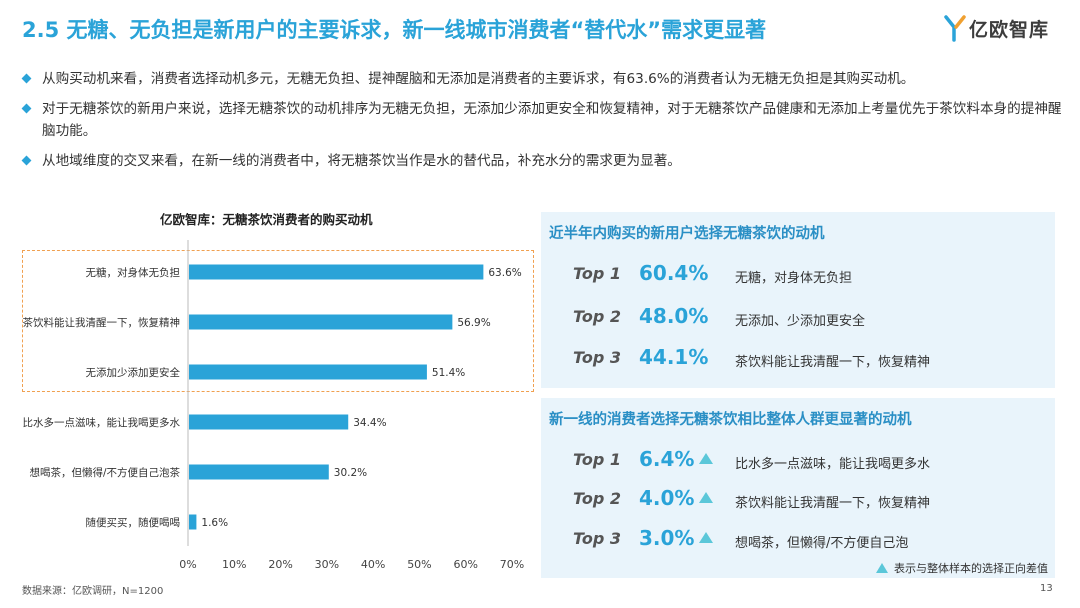  Describe the element at coordinates (833, 464) in the screenshot. I see `rank-description: 比水多一点滋味，能让我喝更多水` at that location.